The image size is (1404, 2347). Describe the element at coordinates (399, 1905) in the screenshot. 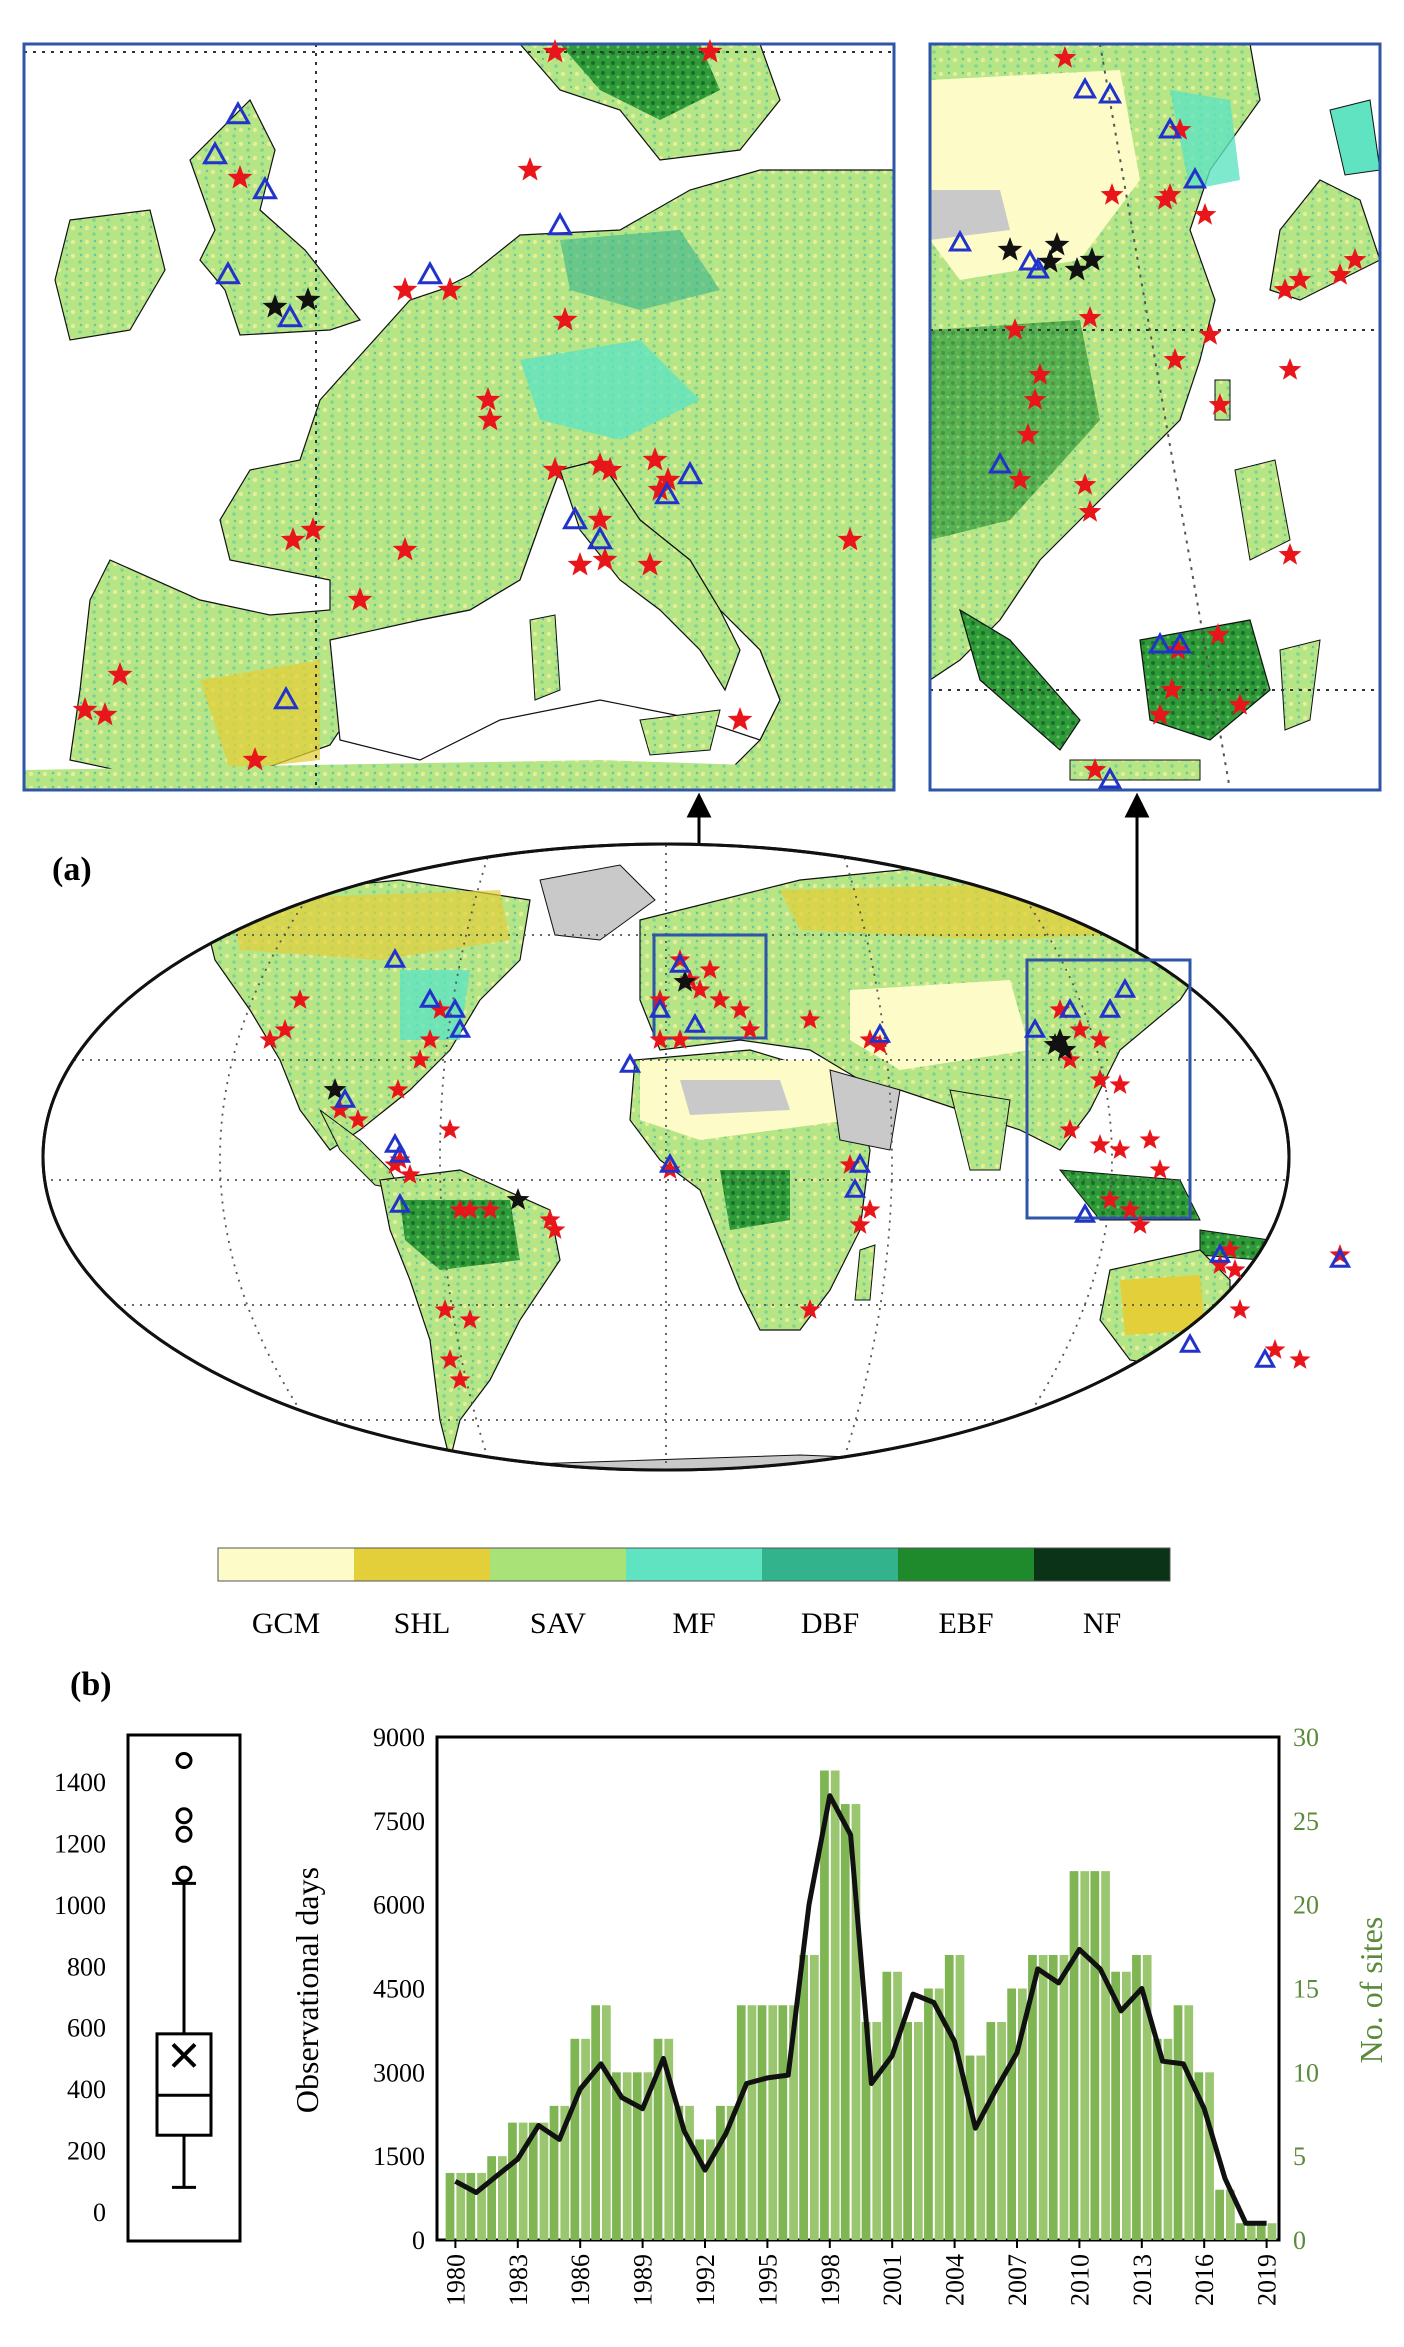

I see `y-tick-label: 6000` at that location.